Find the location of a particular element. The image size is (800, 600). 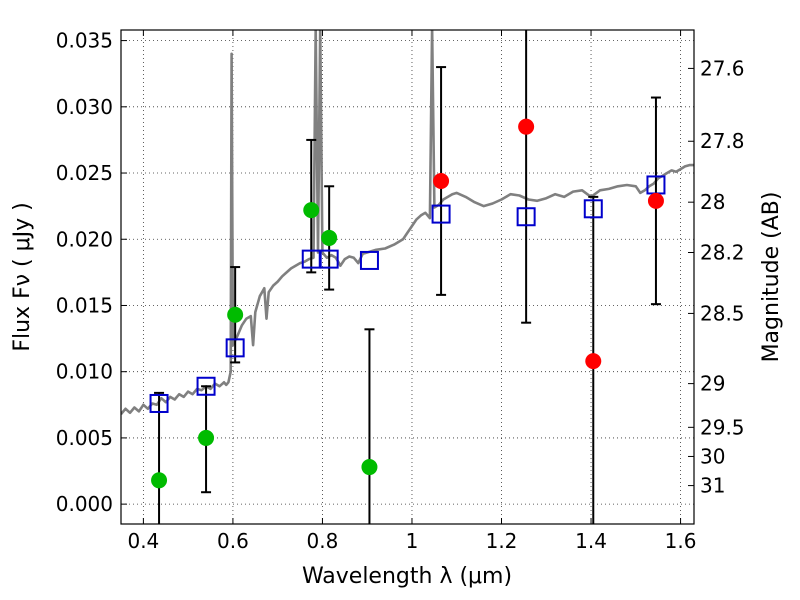

right-tick-label: 31 is located at coordinates (712, 486).